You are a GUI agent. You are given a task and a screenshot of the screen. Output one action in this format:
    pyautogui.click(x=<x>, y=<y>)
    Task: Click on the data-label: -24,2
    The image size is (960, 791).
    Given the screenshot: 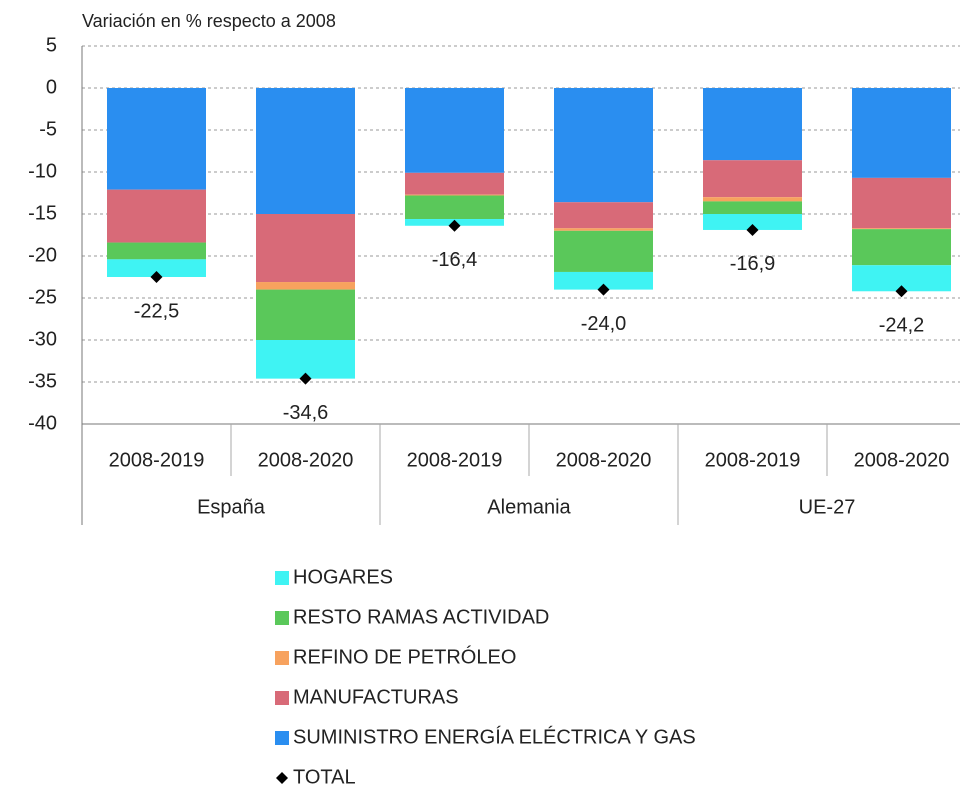 What is the action you would take?
    pyautogui.click(x=902, y=326)
    